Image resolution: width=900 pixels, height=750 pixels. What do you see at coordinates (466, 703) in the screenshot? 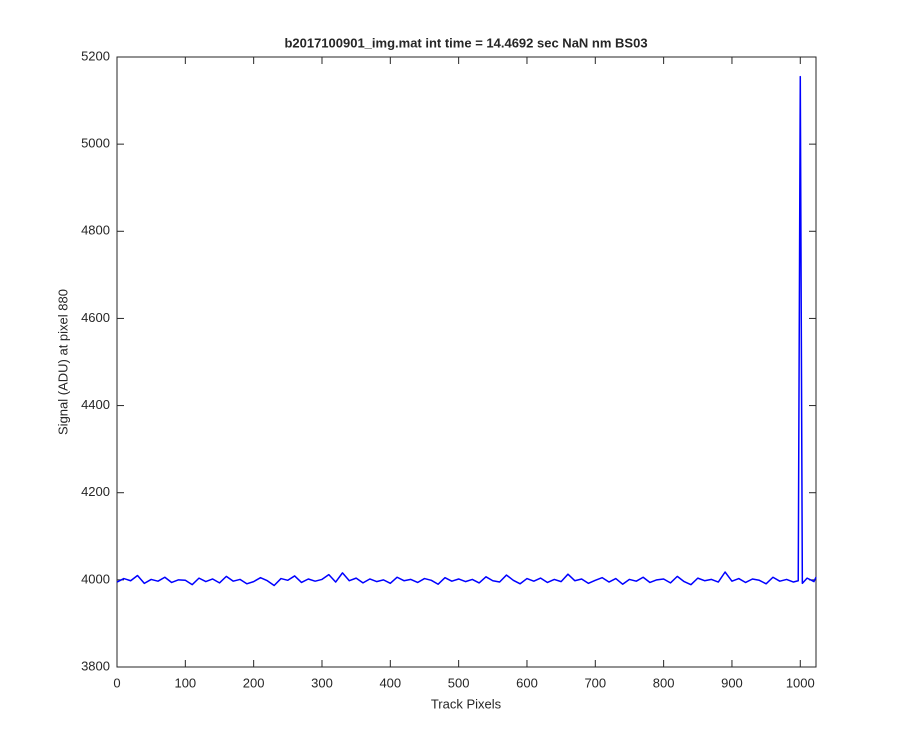
I see `x-axis-label: Track Pixels` at bounding box center [466, 703].